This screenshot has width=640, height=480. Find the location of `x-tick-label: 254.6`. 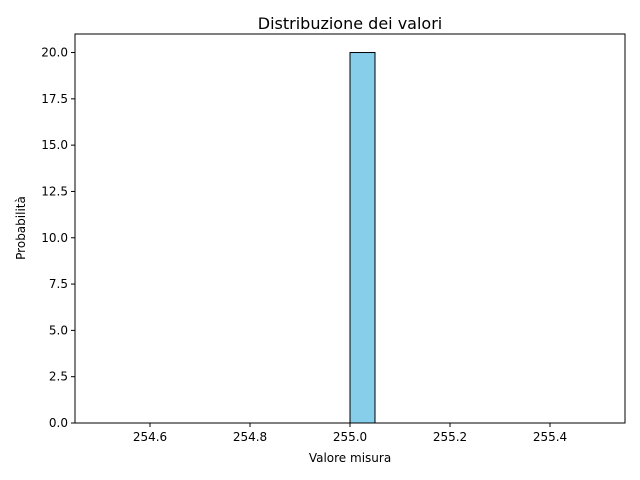

x-tick-label: 254.6 is located at coordinates (150, 437).